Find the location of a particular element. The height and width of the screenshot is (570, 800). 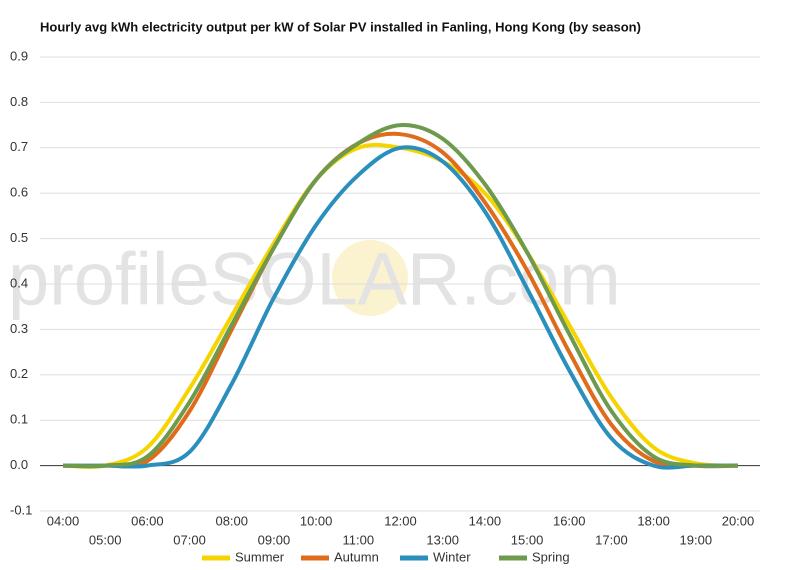

x-tick-label: 17:00 is located at coordinates (611, 539).